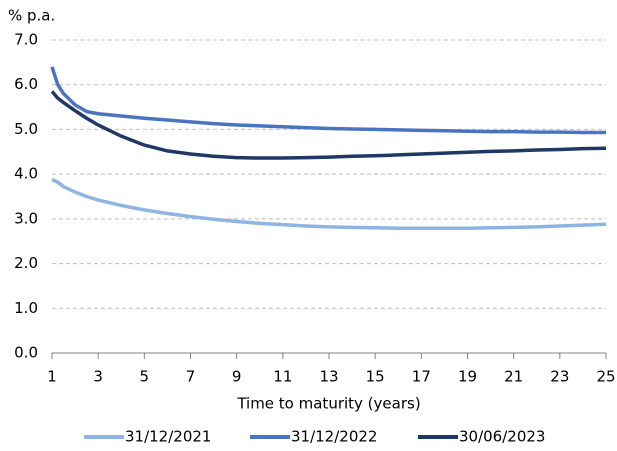  What do you see at coordinates (237, 377) in the screenshot?
I see `x-tick-label: 9` at bounding box center [237, 377].